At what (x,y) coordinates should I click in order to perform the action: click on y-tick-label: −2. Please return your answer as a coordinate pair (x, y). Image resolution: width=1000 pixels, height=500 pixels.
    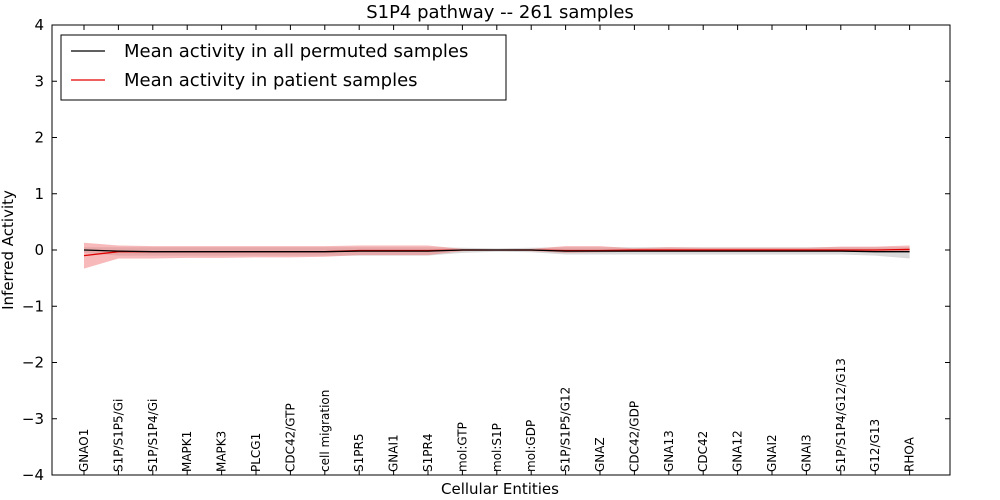
    Looking at the image, I should click on (33, 363).